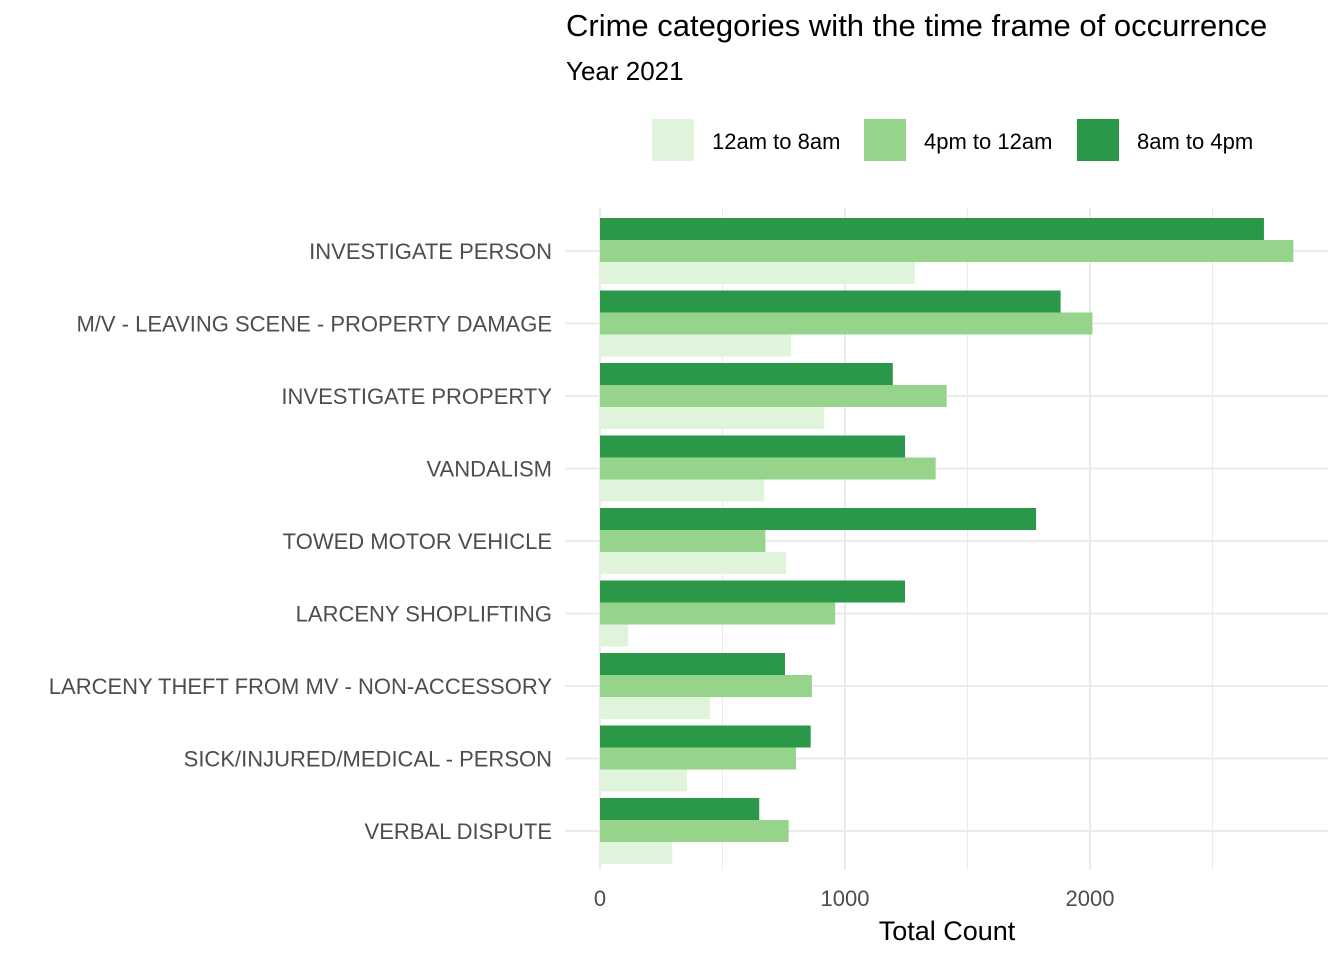 This screenshot has height=960, width=1344. I want to click on legend-label-4pm-to-12am: 4pm to 12am, so click(988, 141).